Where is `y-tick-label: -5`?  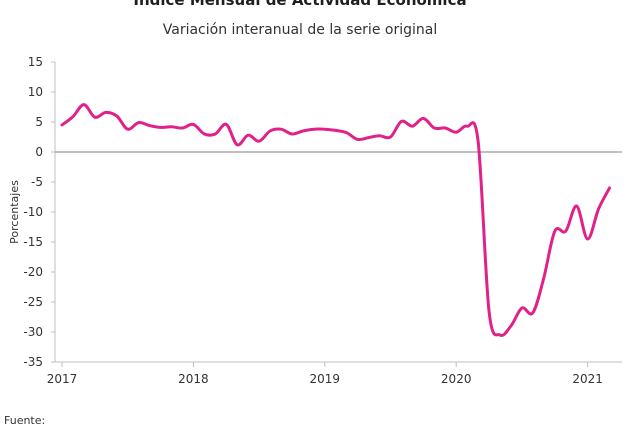 y-tick-label: -5 is located at coordinates (37, 182).